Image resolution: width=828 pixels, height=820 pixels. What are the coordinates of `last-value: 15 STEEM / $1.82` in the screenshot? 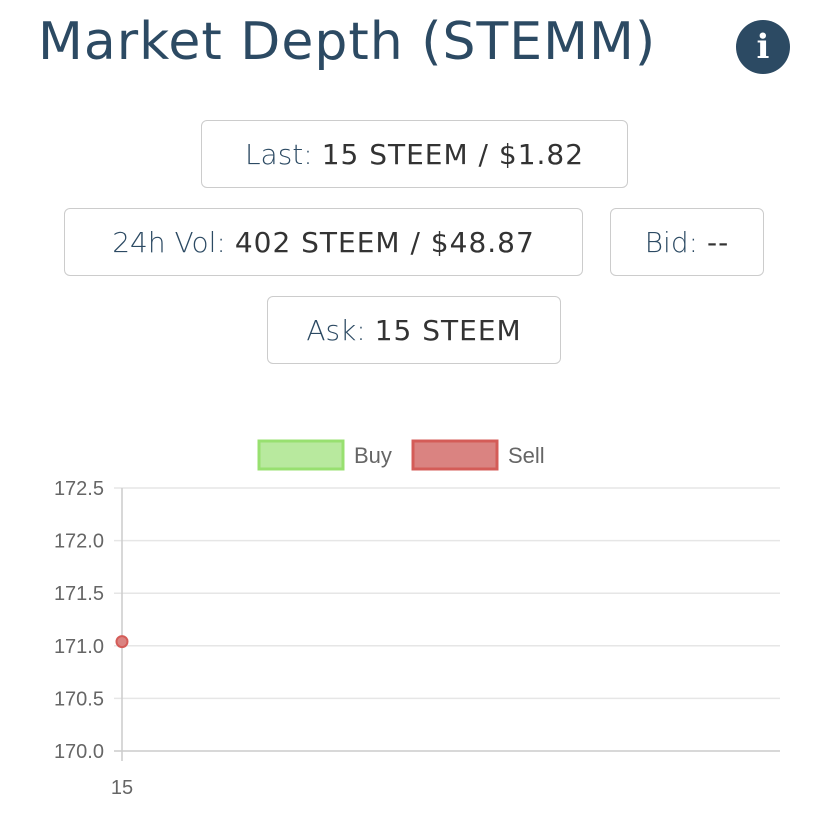 It's located at (453, 154).